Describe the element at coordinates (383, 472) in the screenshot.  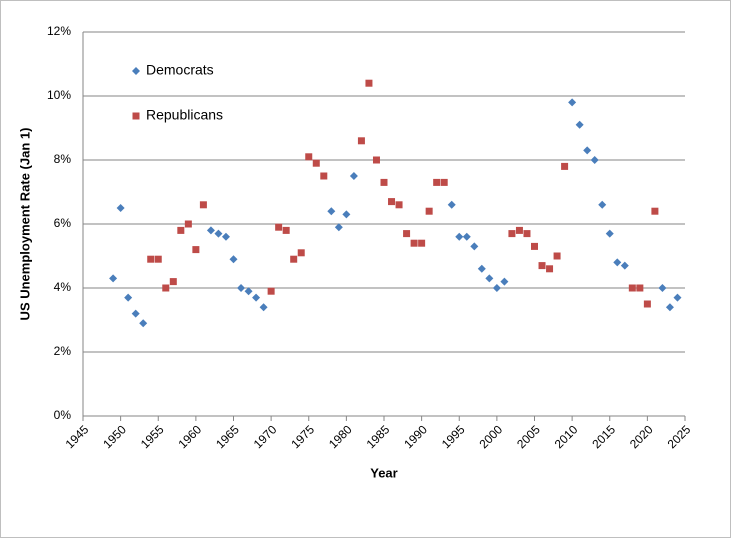
I see `x-axis-title: Year` at that location.